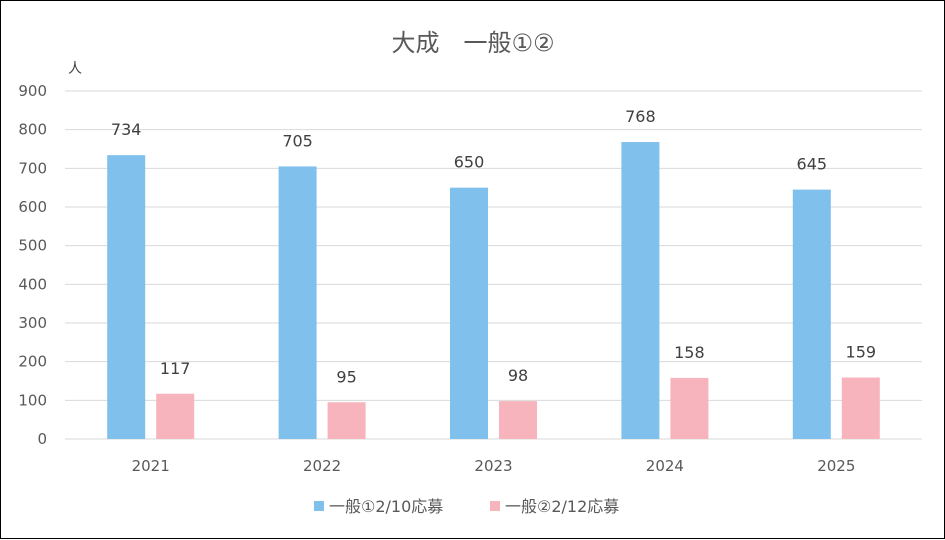  I want to click on data-label: 650, so click(469, 162).